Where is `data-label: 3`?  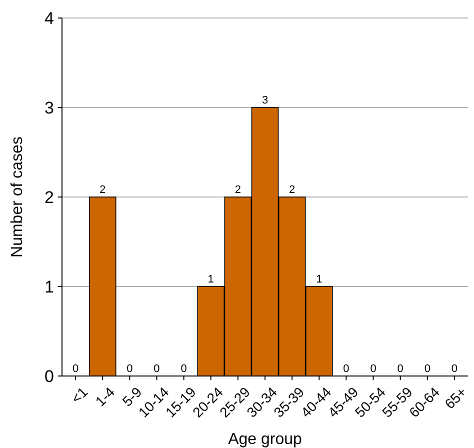 data-label: 3 is located at coordinates (265, 100).